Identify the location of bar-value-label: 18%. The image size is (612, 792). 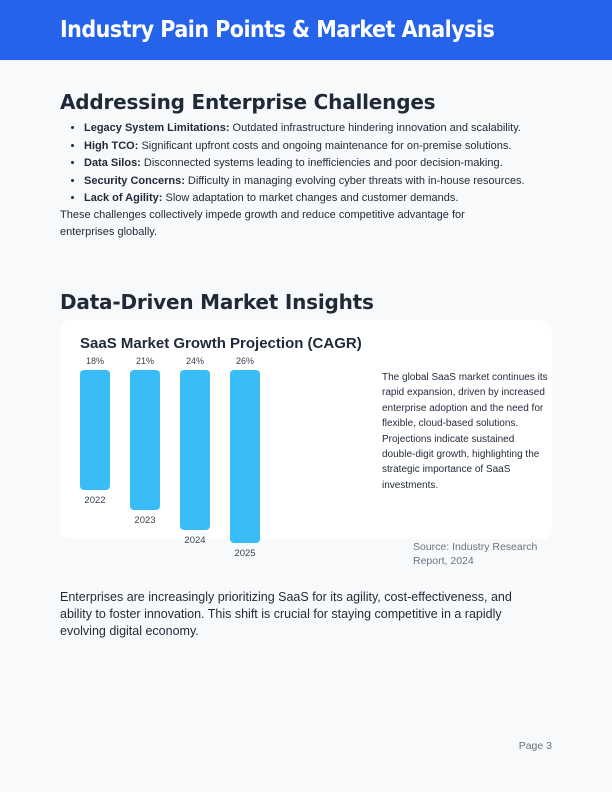
(94, 361).